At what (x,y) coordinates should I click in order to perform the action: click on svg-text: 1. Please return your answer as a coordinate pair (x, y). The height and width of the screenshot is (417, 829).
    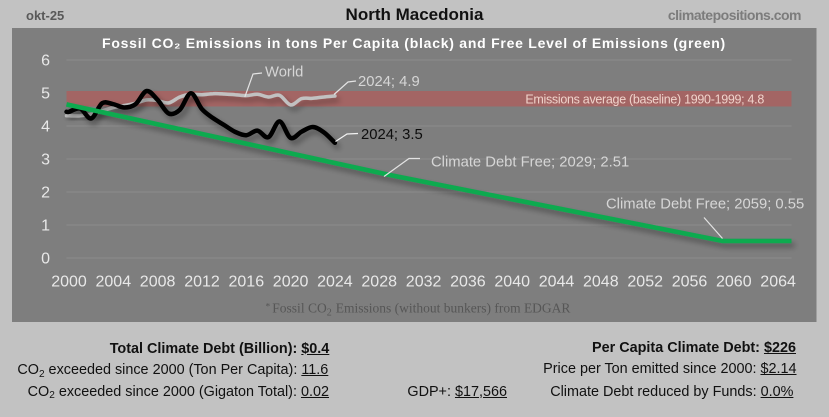
    Looking at the image, I should click on (45, 226).